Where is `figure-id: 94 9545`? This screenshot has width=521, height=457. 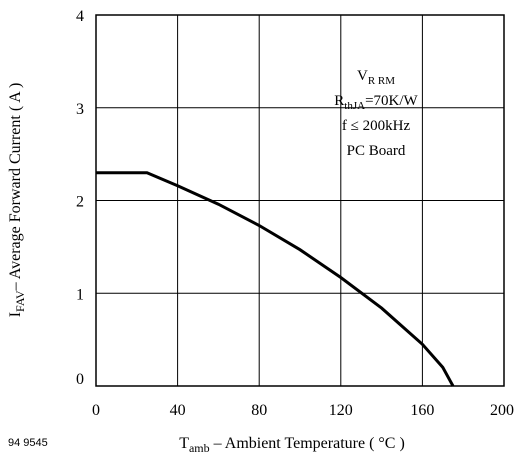 figure-id: 94 9545 is located at coordinates (28, 443).